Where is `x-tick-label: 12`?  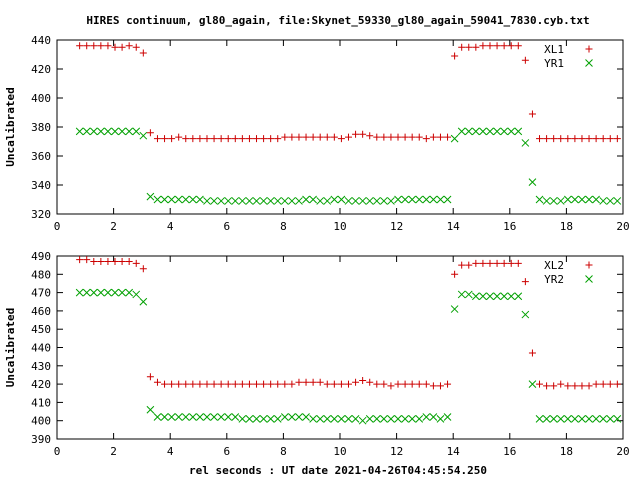
x-tick-label: 12 is located at coordinates (396, 226).